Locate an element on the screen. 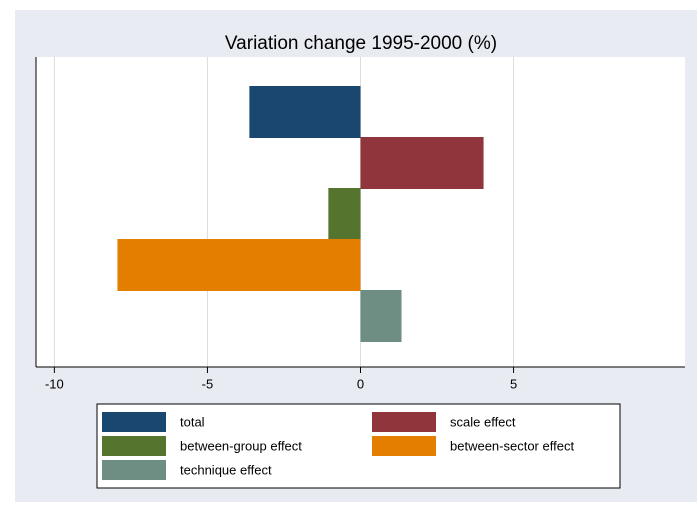 Image resolution: width=699 pixels, height=506 pixels. legend-label: between-group effect is located at coordinates (241, 445).